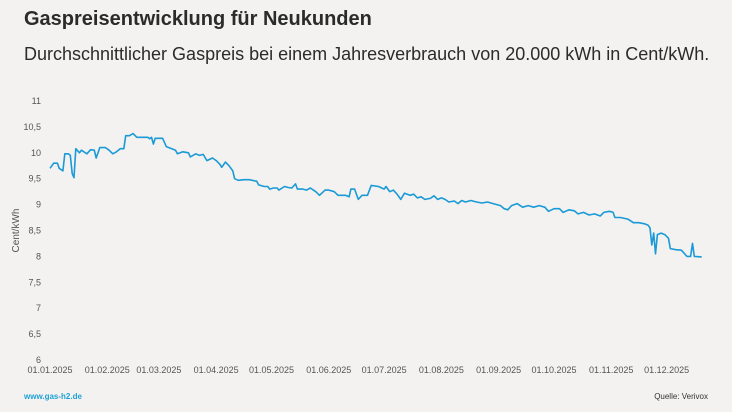 Image resolution: width=732 pixels, height=412 pixels. I want to click on y-tick-label: 8,5, so click(34, 231).